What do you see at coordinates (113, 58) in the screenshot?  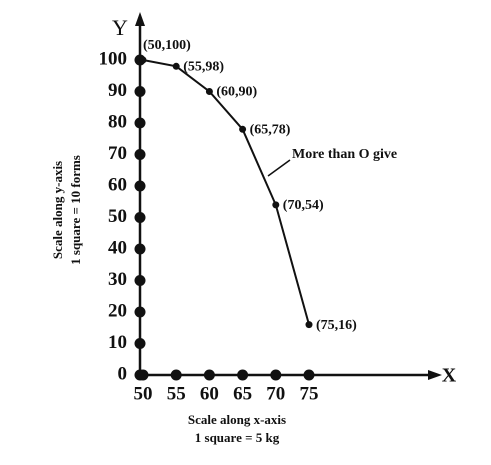 I see `y-tick-label: 100` at bounding box center [113, 58].